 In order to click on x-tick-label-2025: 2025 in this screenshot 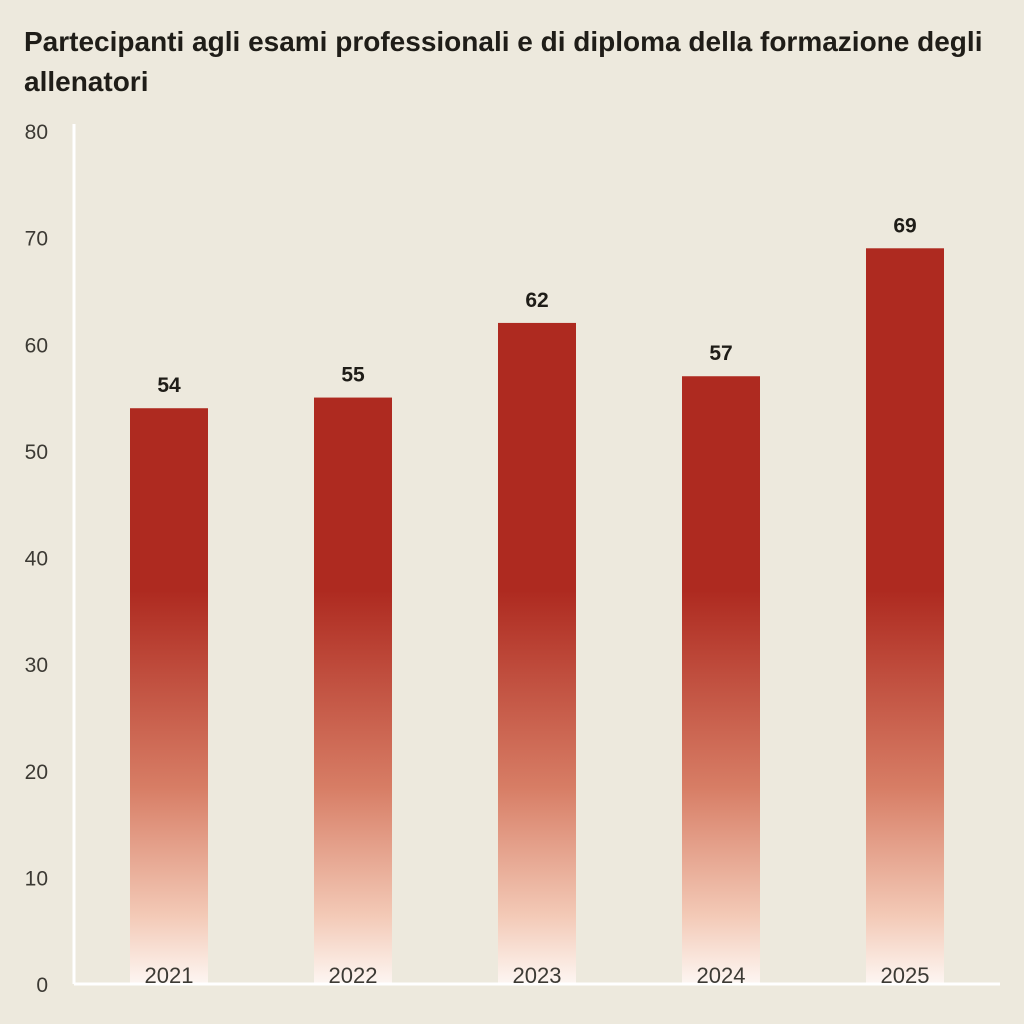, I will do `click(905, 975)`.